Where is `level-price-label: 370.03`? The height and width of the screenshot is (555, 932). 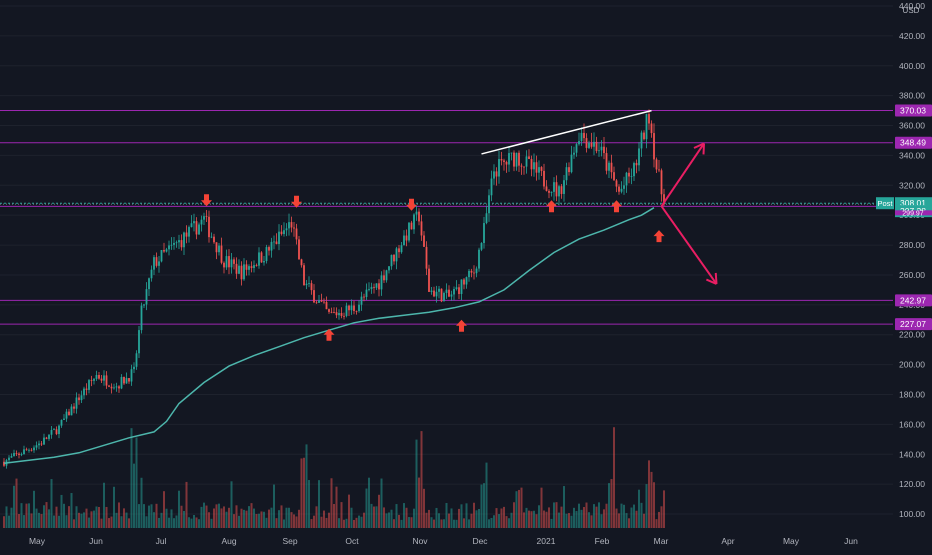
level-price-label: 370.03 is located at coordinates (913, 111).